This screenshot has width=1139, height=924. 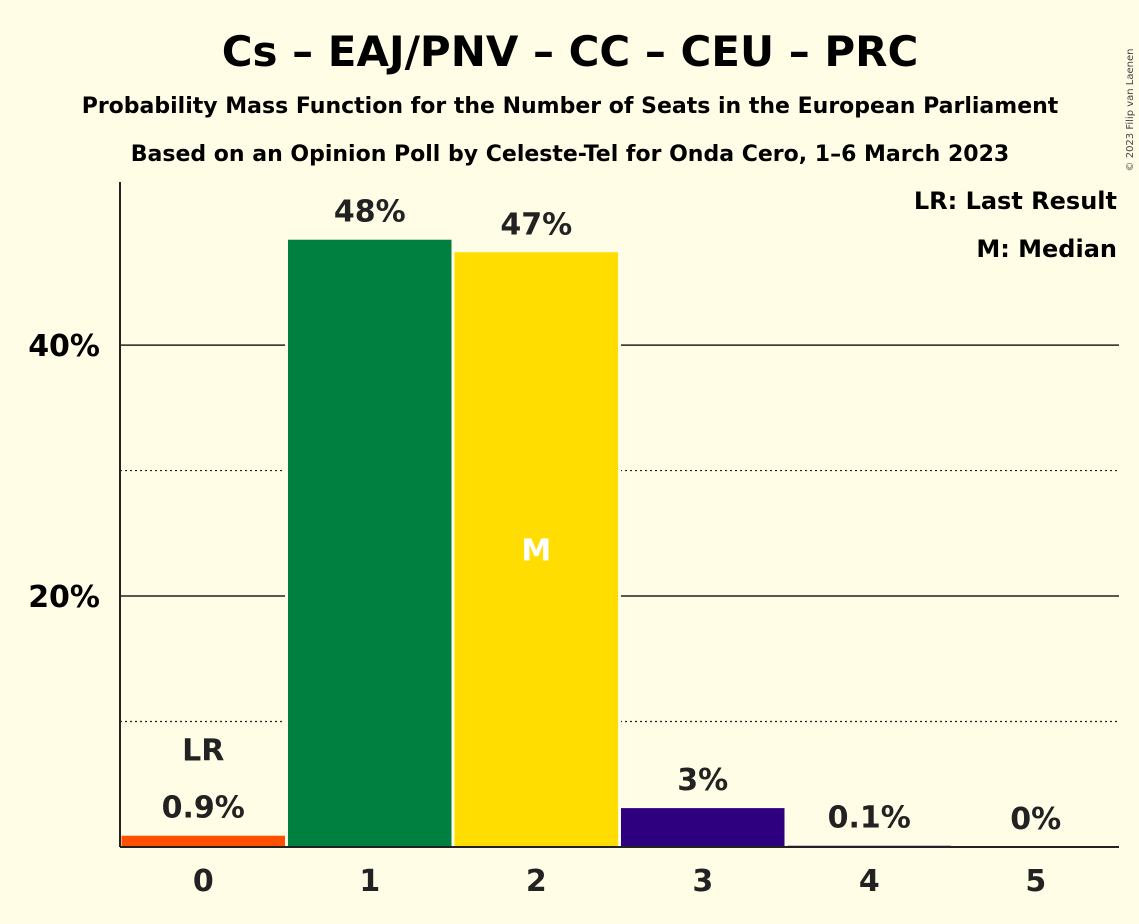 What do you see at coordinates (869, 881) in the screenshot?
I see `x-tick-label: 4` at bounding box center [869, 881].